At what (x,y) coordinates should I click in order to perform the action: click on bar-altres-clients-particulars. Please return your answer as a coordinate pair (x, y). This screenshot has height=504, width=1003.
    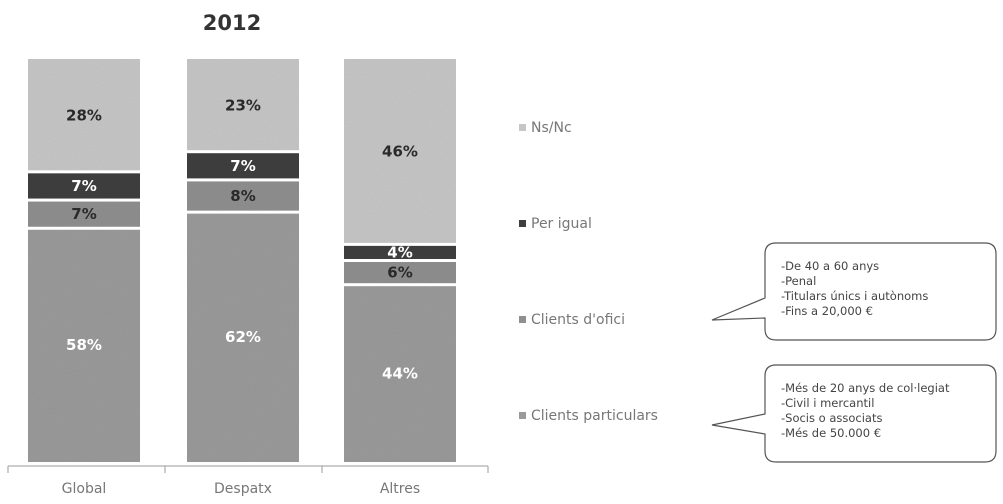
    Looking at the image, I should click on (400, 374).